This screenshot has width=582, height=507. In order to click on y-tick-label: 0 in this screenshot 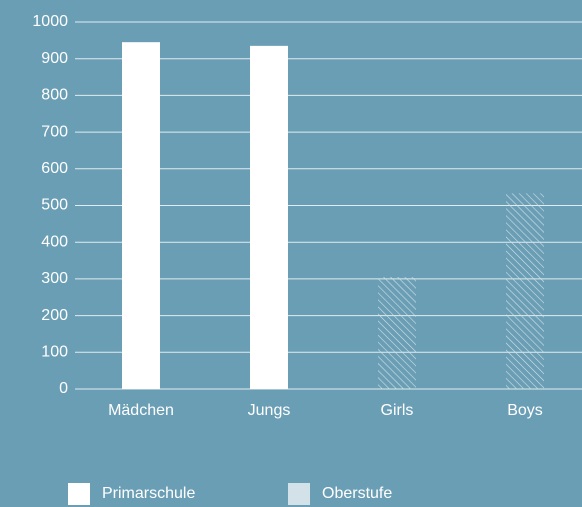, I will do `click(63, 388)`.